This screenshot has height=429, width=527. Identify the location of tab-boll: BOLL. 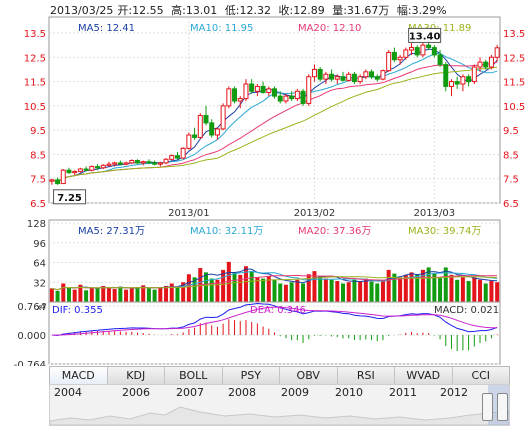
(194, 375).